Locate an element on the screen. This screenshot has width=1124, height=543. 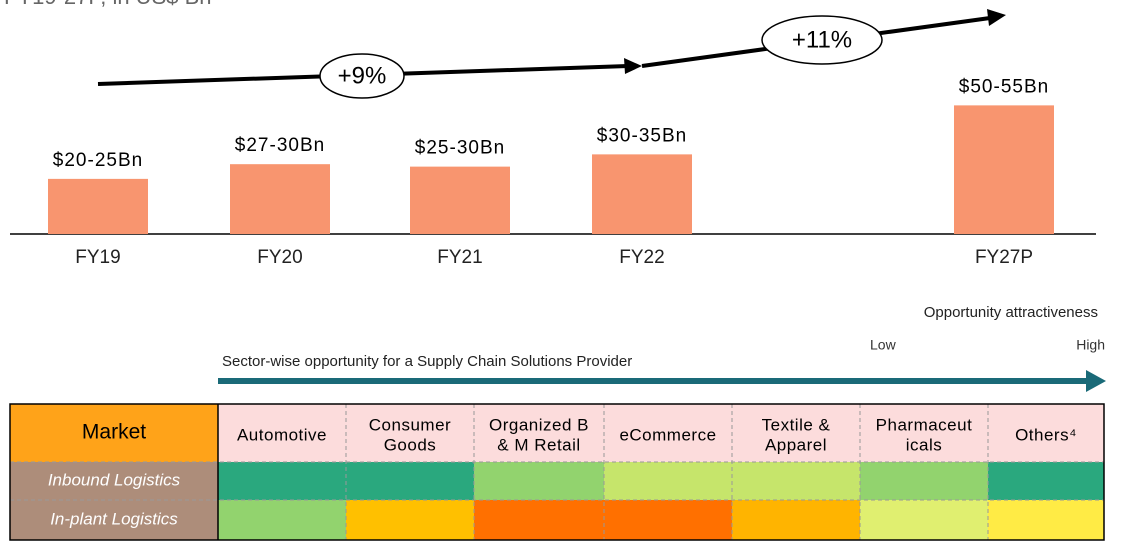
x-tick-label: FY27P is located at coordinates (1004, 257).